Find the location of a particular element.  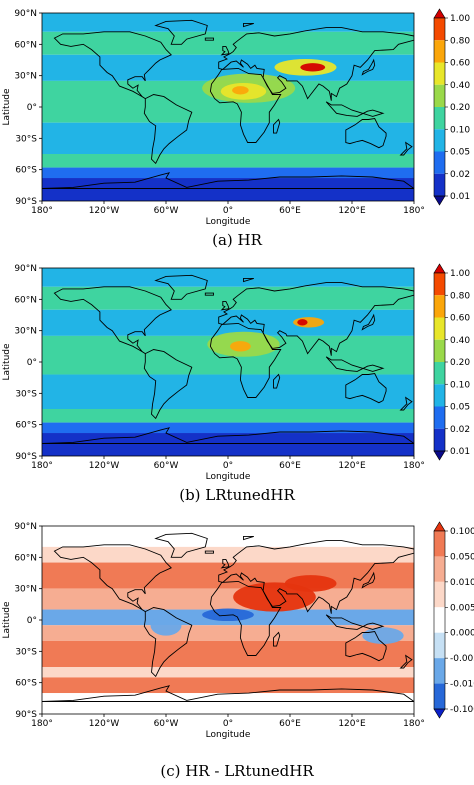

colorbar-tick-label: -0.010 is located at coordinates (462, 685).